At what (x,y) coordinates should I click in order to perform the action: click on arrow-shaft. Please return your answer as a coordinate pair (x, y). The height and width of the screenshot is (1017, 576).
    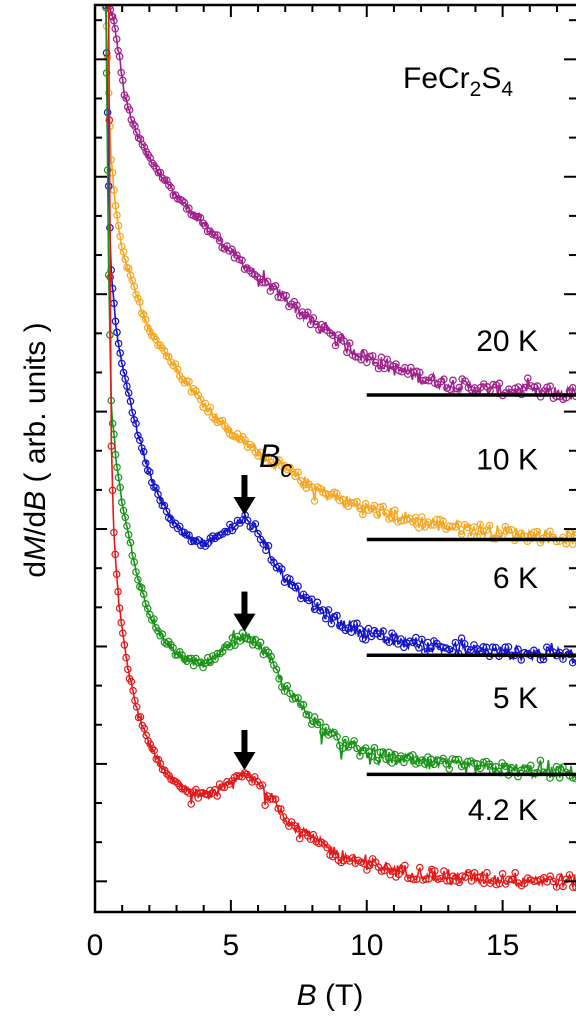
    Looking at the image, I should click on (244, 742).